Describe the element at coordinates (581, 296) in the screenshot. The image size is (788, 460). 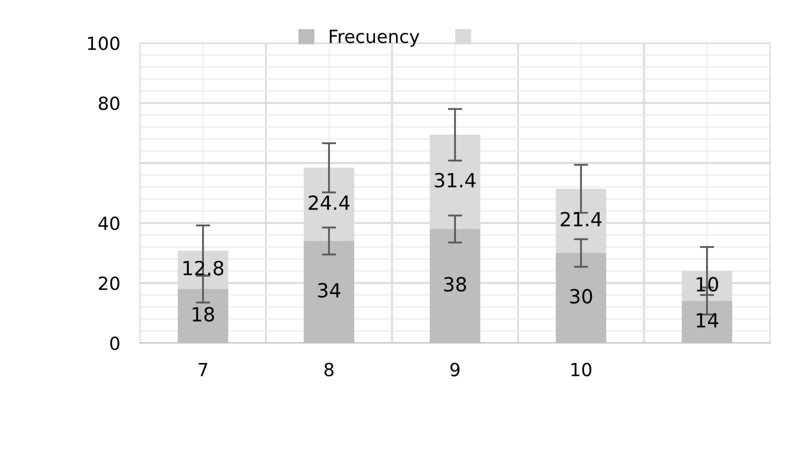
I see `data-label: 30` at that location.